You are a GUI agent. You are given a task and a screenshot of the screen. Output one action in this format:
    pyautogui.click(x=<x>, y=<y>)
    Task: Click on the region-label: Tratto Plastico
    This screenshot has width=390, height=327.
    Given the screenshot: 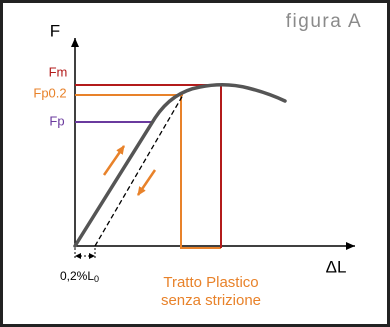 What is the action you would take?
    pyautogui.click(x=210, y=282)
    